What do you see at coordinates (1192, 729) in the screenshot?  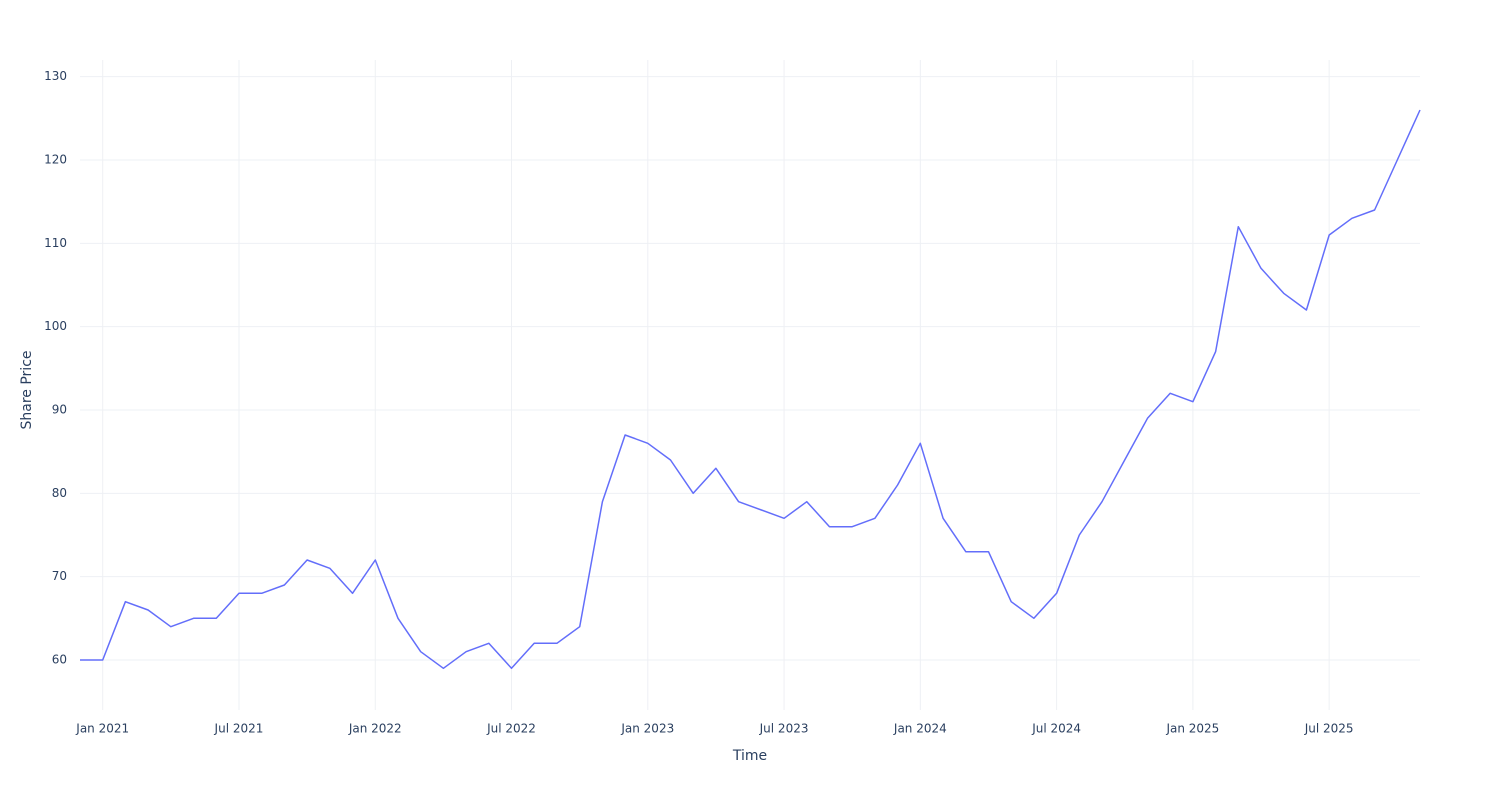 I see `x-tick-label: Jan 2025` at bounding box center [1192, 729].